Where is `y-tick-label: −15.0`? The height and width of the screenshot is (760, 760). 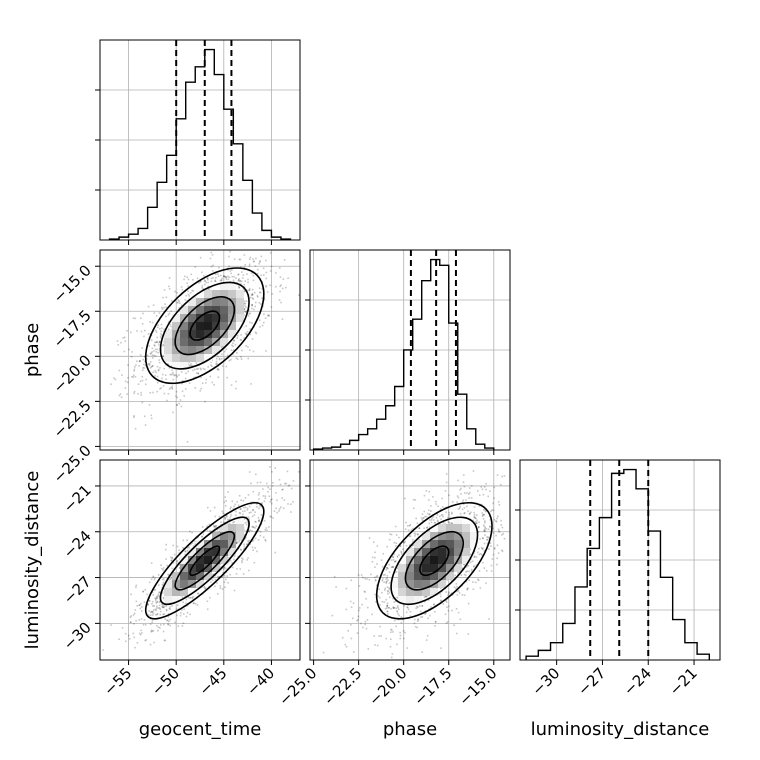 y-tick-label: −15.0 is located at coordinates (72, 283).